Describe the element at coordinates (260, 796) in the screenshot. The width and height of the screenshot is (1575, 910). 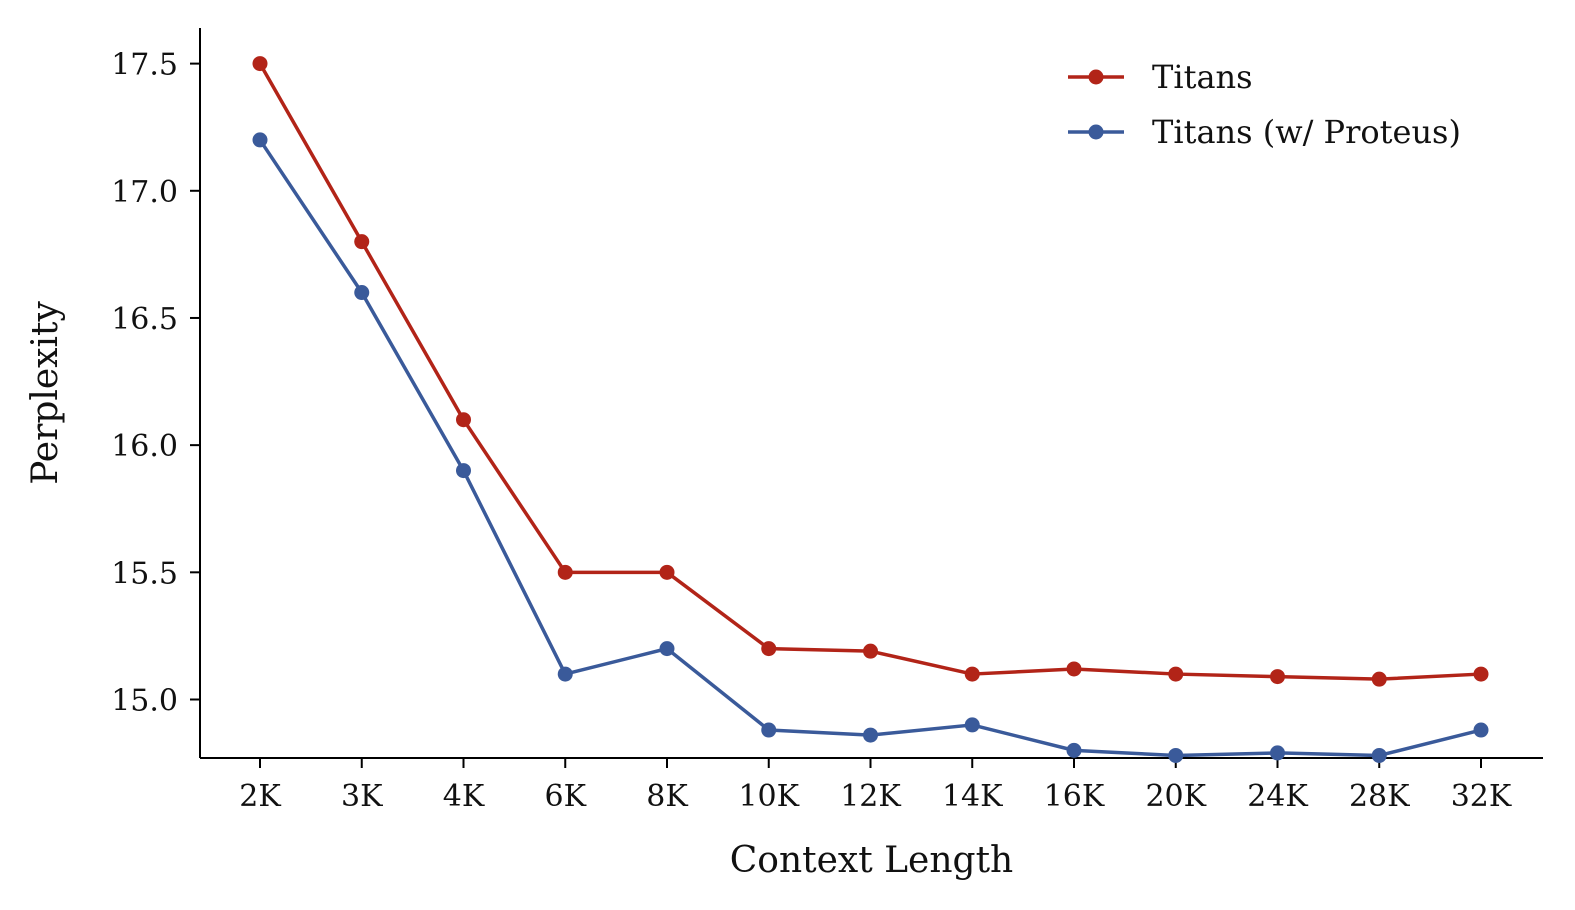
I see `x-tick-label: 2K` at that location.